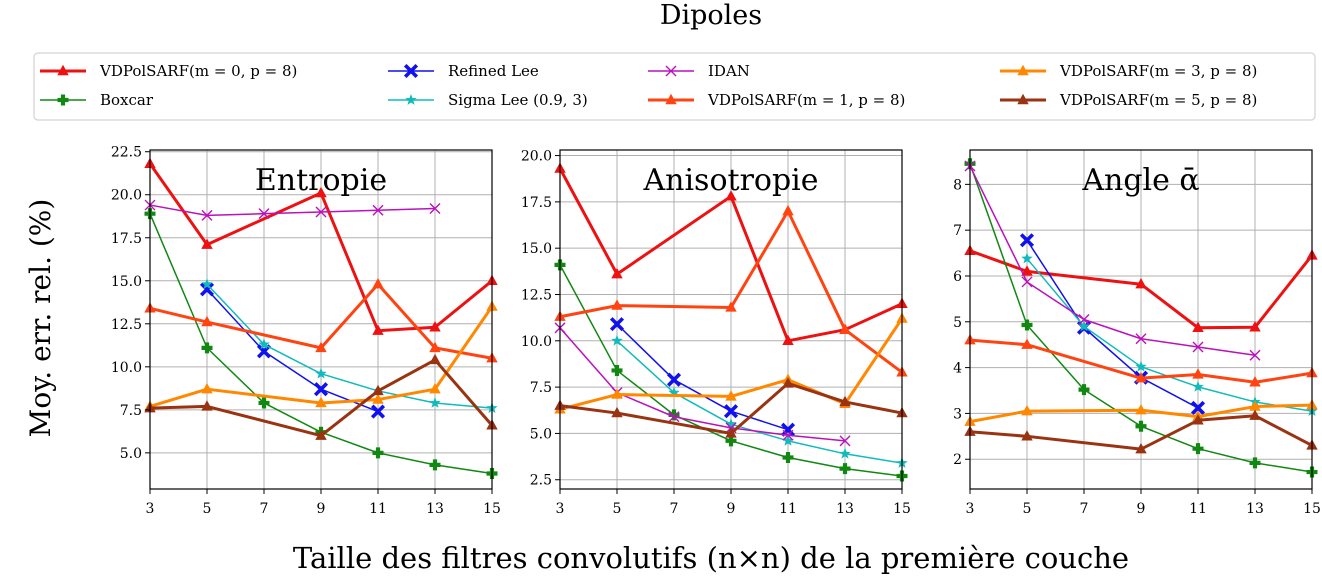  What do you see at coordinates (292, 350) in the screenshot?
I see `panel-entropie-refined-lee` at bounding box center [292, 350].